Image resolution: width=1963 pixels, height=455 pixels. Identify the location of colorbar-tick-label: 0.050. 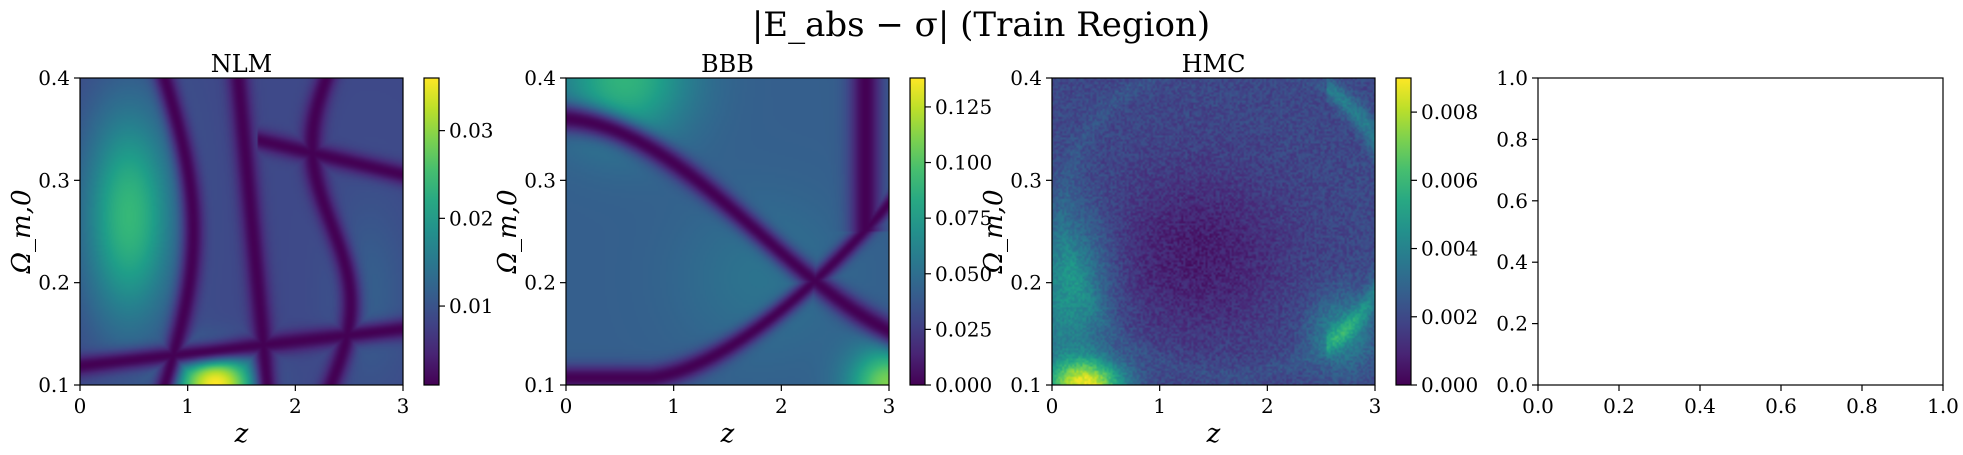
(963, 274).